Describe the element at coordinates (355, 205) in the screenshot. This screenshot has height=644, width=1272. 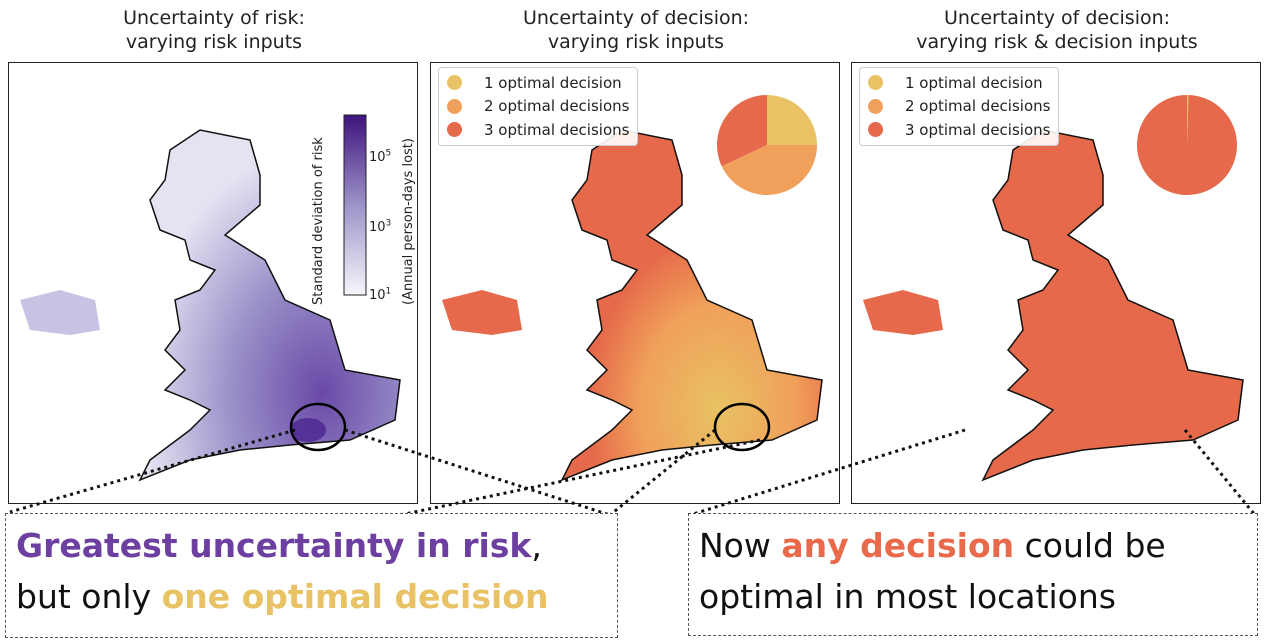
I see `colorbar` at that location.